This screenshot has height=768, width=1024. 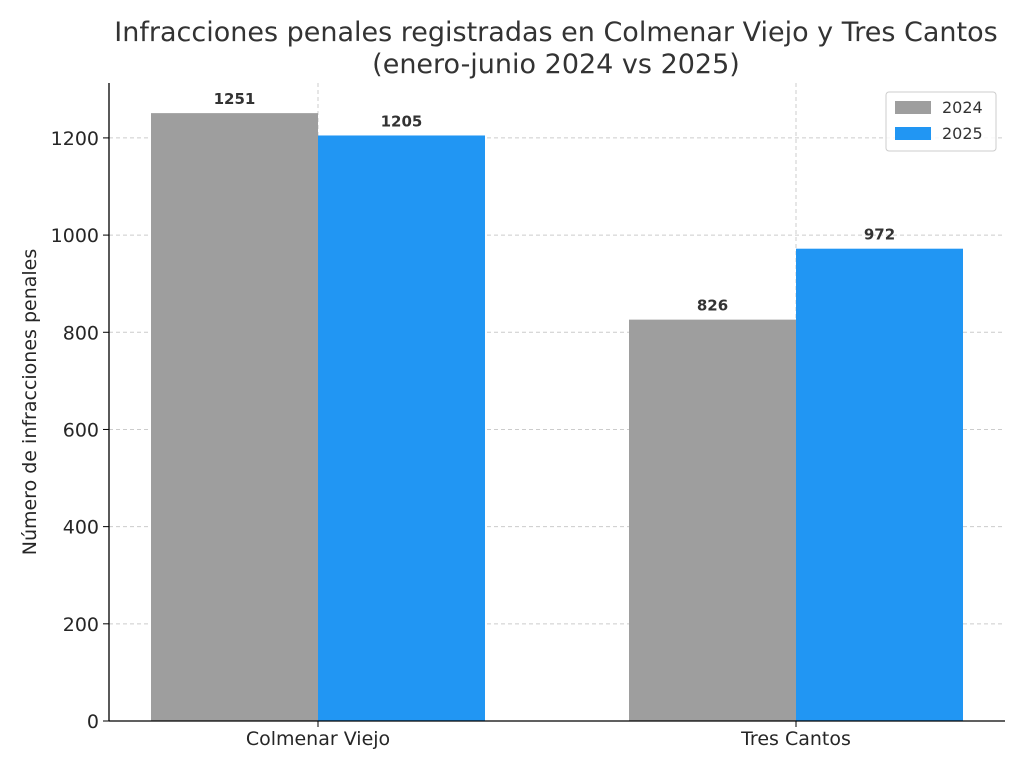 I want to click on legend-swatch-2024, so click(x=913, y=107).